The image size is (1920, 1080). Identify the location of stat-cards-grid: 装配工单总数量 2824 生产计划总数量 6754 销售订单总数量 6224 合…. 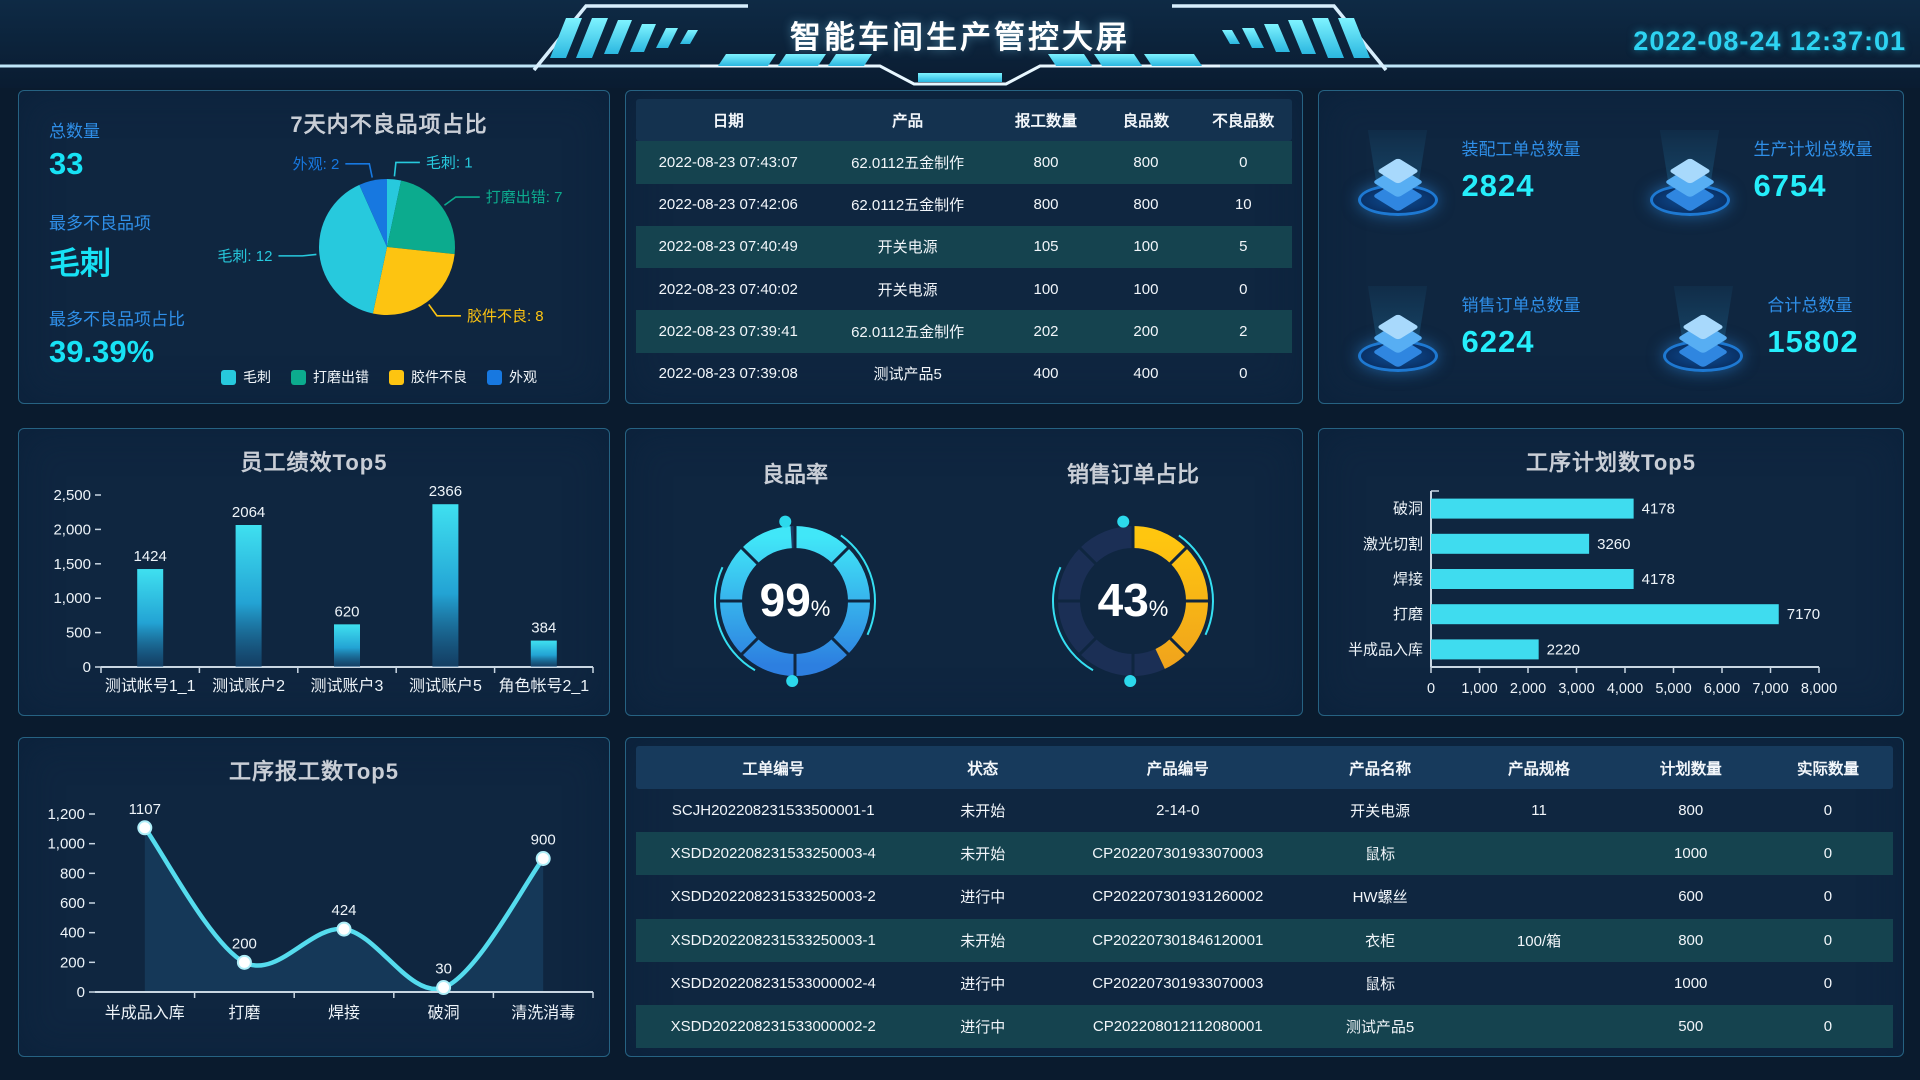
(1611, 247).